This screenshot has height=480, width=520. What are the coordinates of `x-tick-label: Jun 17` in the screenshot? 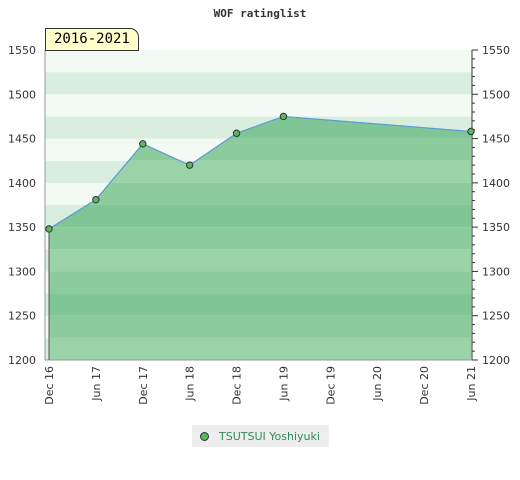 It's located at (96, 384).